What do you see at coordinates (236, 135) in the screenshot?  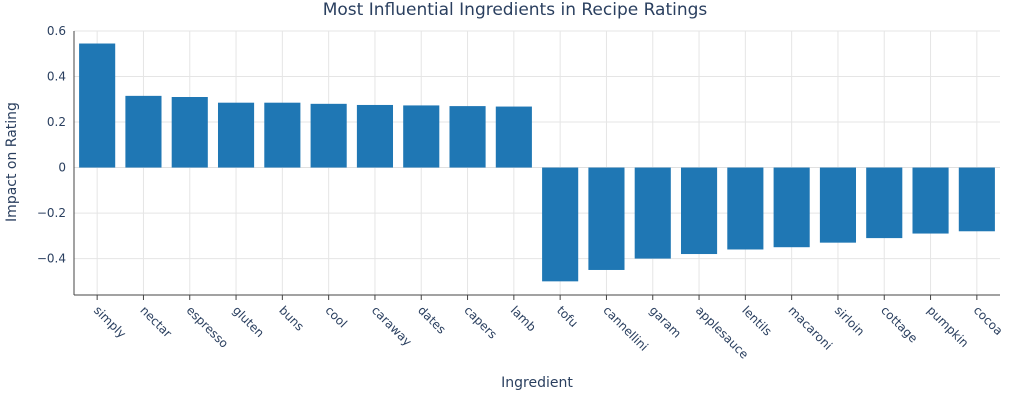 I see `bar-gluten` at bounding box center [236, 135].